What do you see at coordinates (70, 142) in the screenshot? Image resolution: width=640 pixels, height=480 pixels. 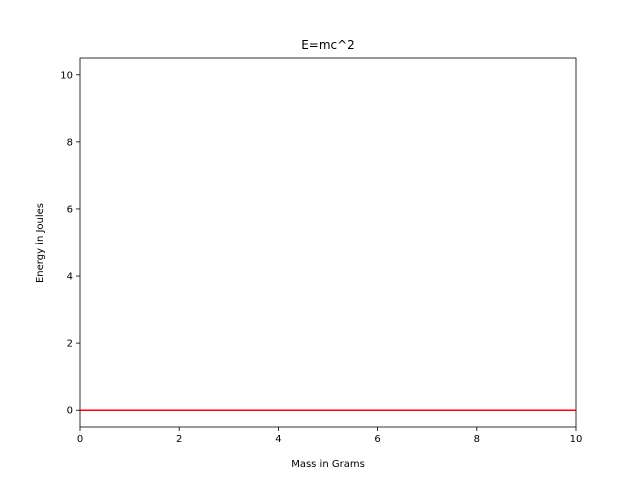 I see `y-tick-label: 8` at bounding box center [70, 142].